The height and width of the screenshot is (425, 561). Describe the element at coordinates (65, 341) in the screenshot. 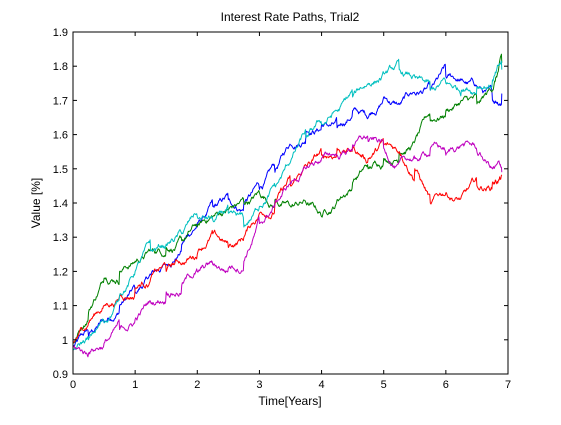

I see `y-tick-label: 1` at that location.